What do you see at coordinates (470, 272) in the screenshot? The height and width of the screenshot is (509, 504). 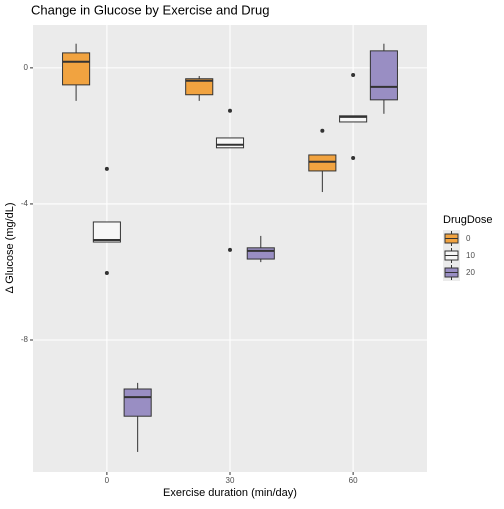 I see `legend-label: 20` at bounding box center [470, 272].